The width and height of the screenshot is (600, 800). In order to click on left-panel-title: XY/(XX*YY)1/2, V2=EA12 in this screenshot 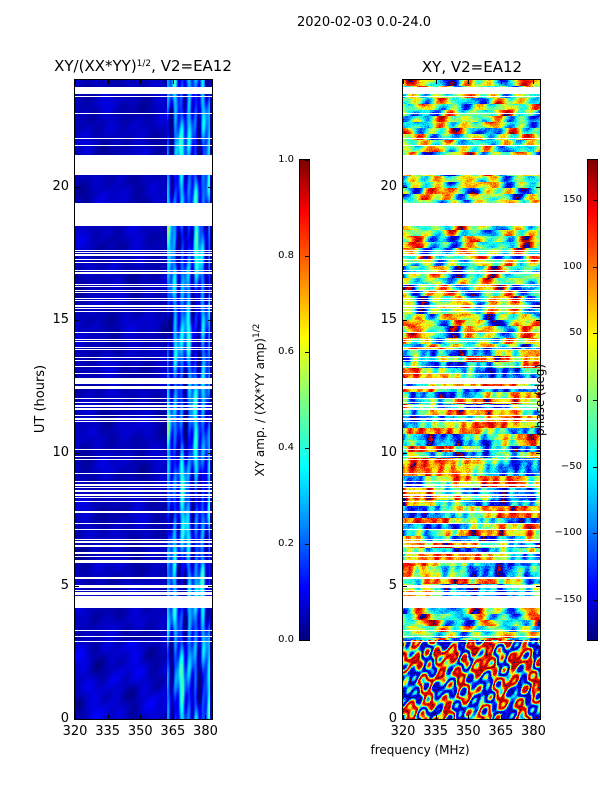, I will do `click(143, 66)`.